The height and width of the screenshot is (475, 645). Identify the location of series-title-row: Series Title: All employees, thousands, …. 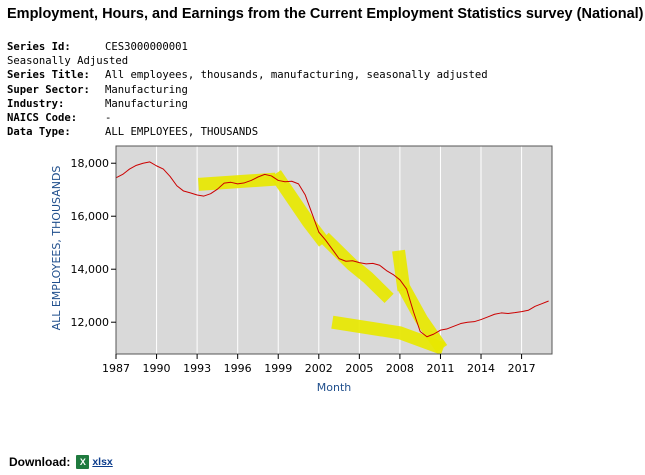
(247, 75).